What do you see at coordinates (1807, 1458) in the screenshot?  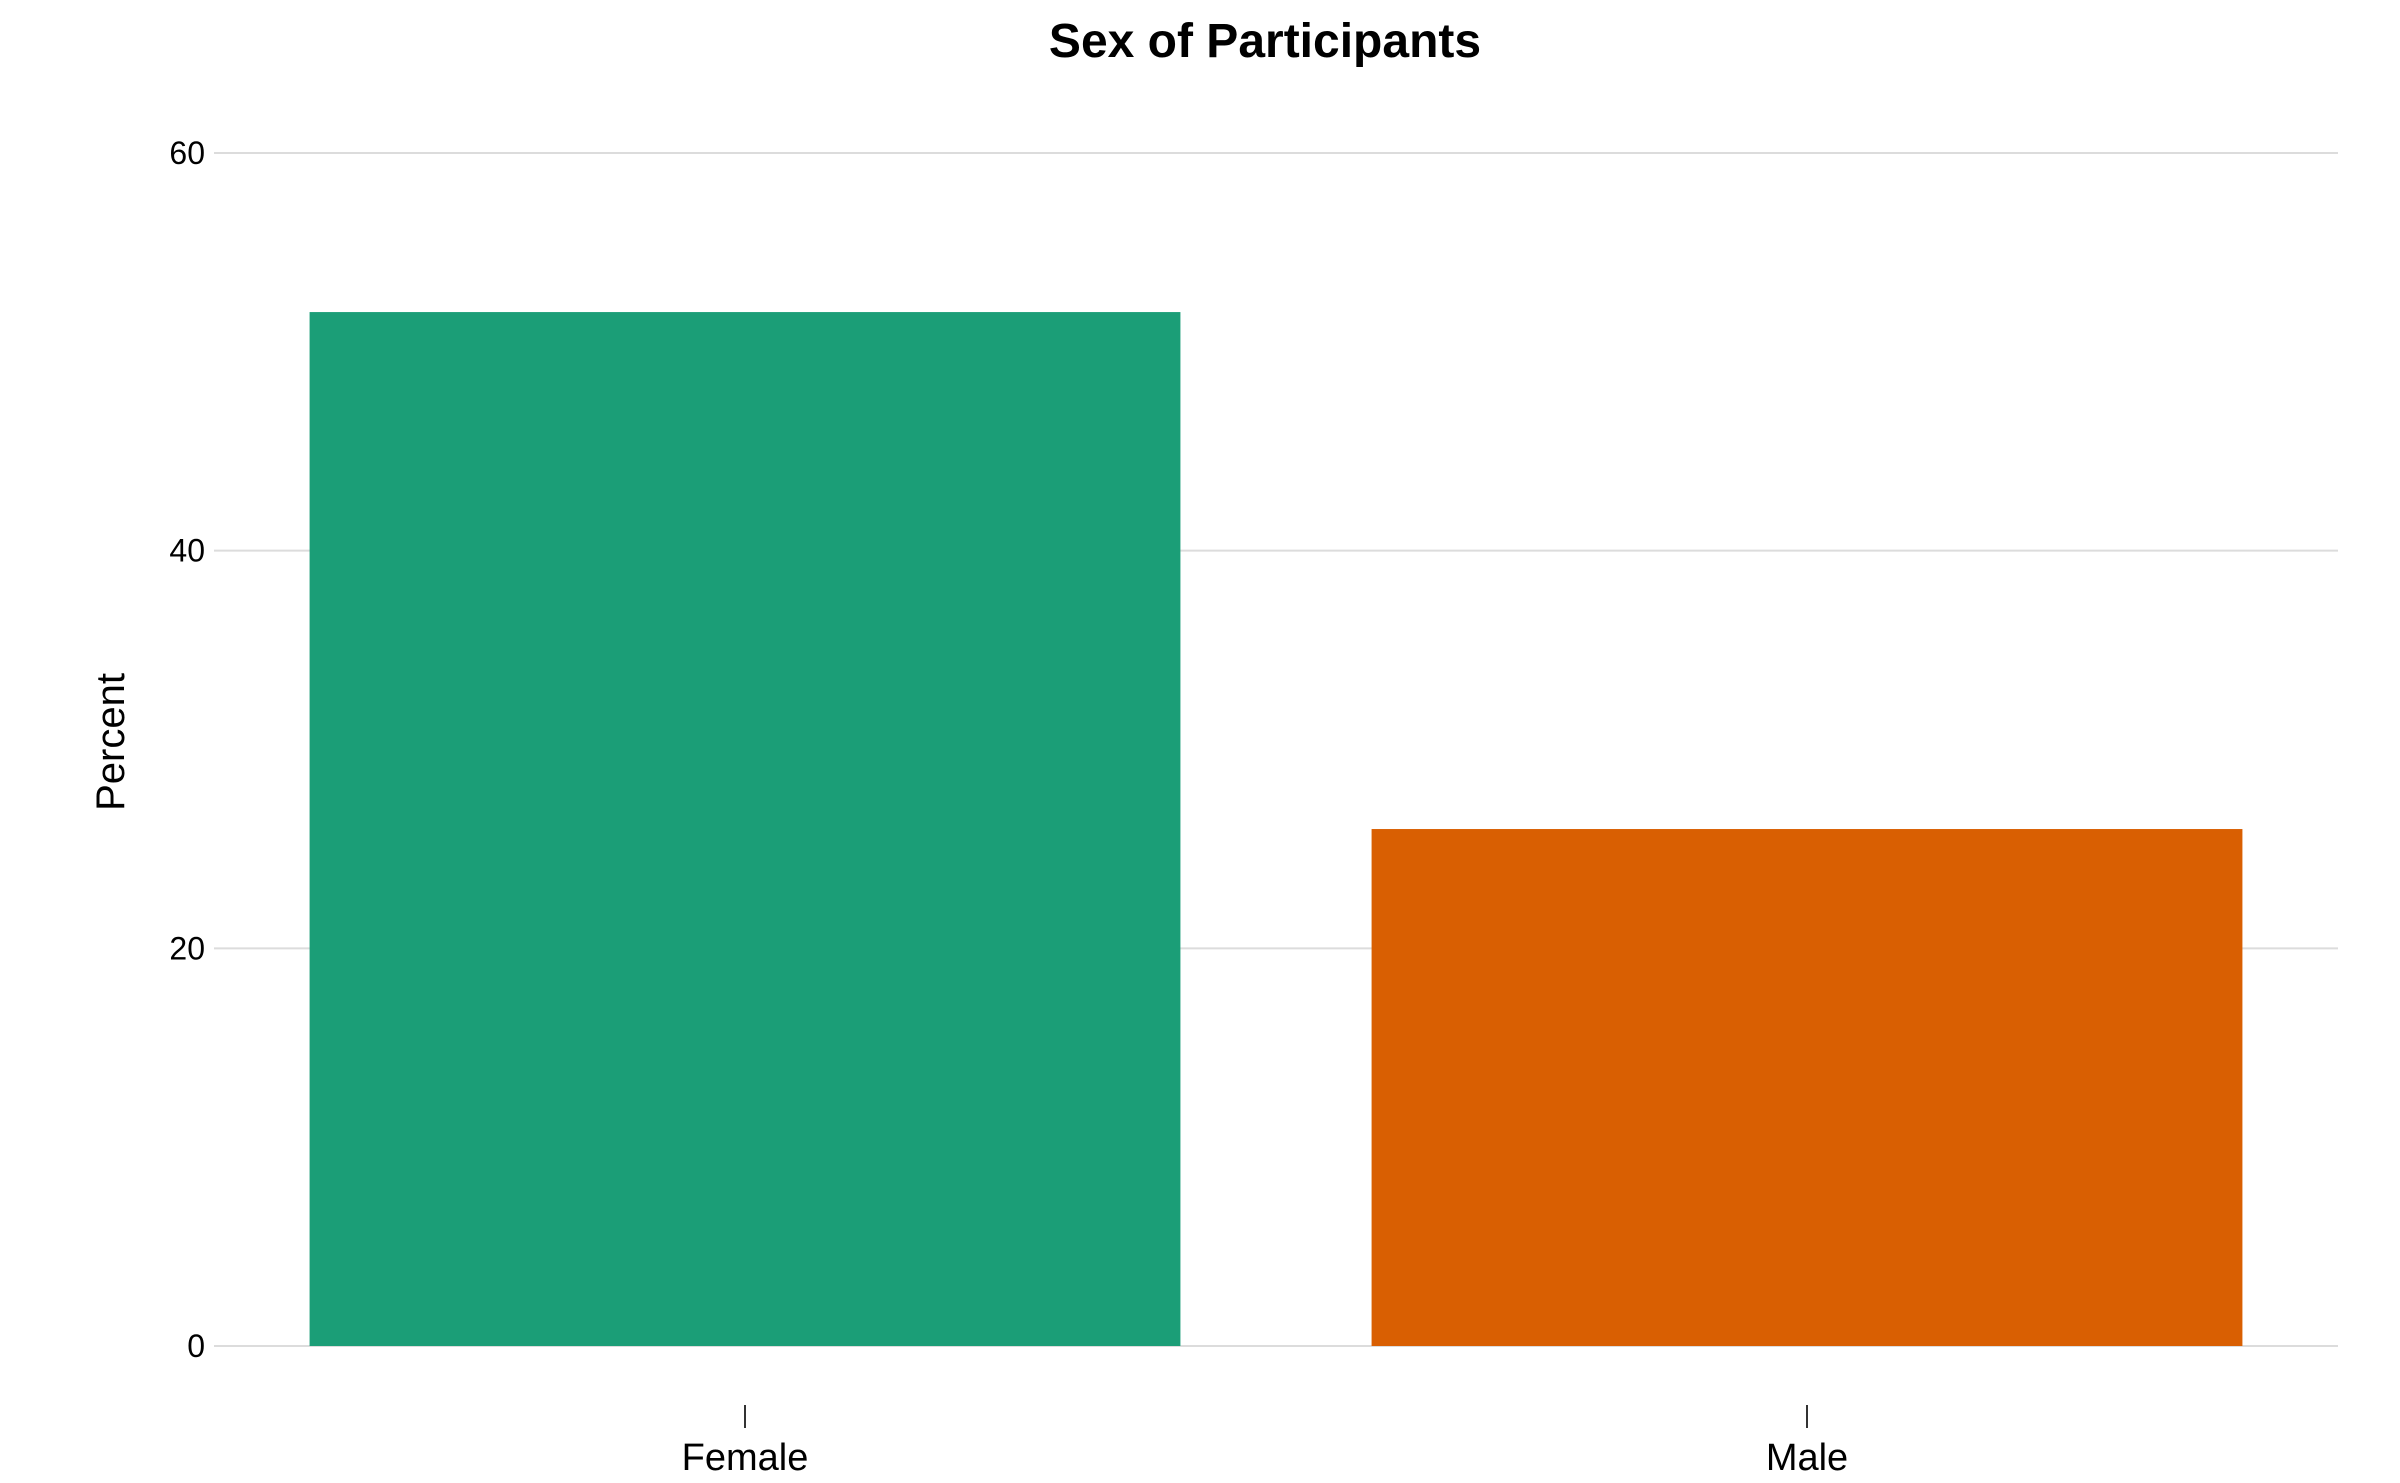 I see `x-tick-label: Male` at bounding box center [1807, 1458].